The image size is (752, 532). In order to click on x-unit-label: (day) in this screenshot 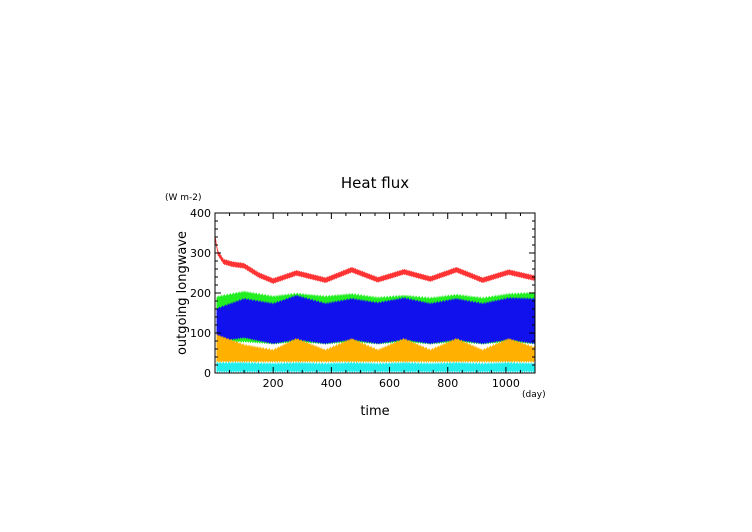, I will do `click(534, 395)`.